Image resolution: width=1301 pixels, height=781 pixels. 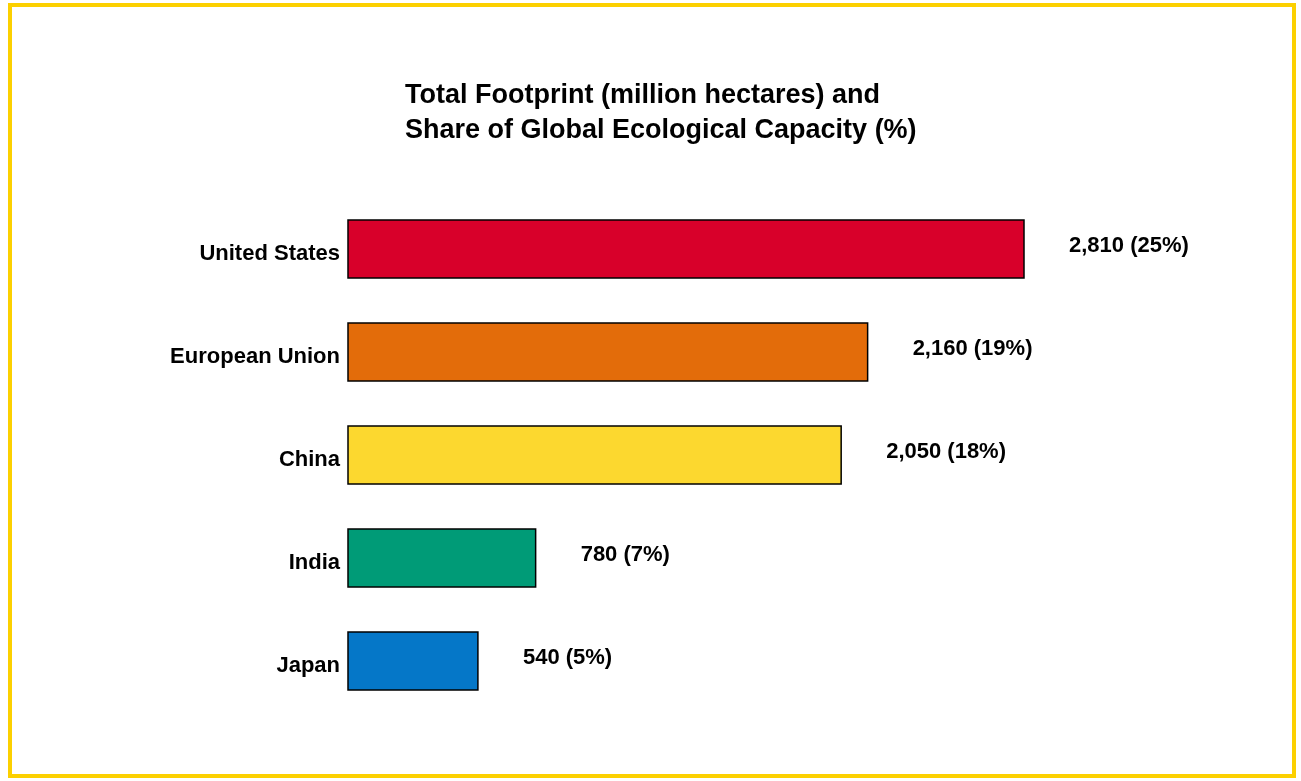 What do you see at coordinates (972, 347) in the screenshot?
I see `data-label: 2,160 (19%)` at bounding box center [972, 347].